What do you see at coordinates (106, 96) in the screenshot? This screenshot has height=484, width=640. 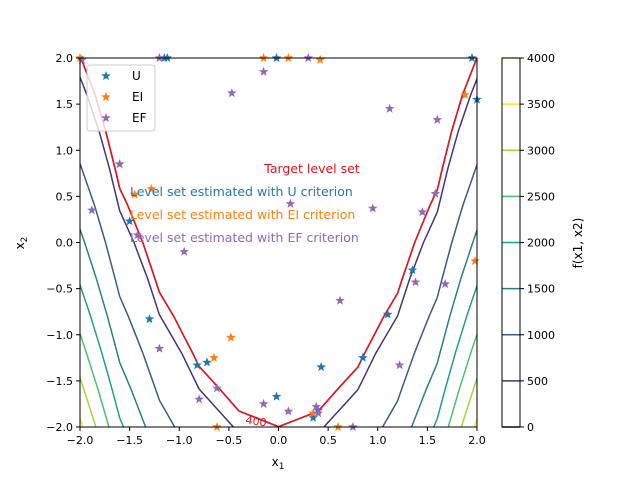 I see `legend-marker-EI` at bounding box center [106, 96].